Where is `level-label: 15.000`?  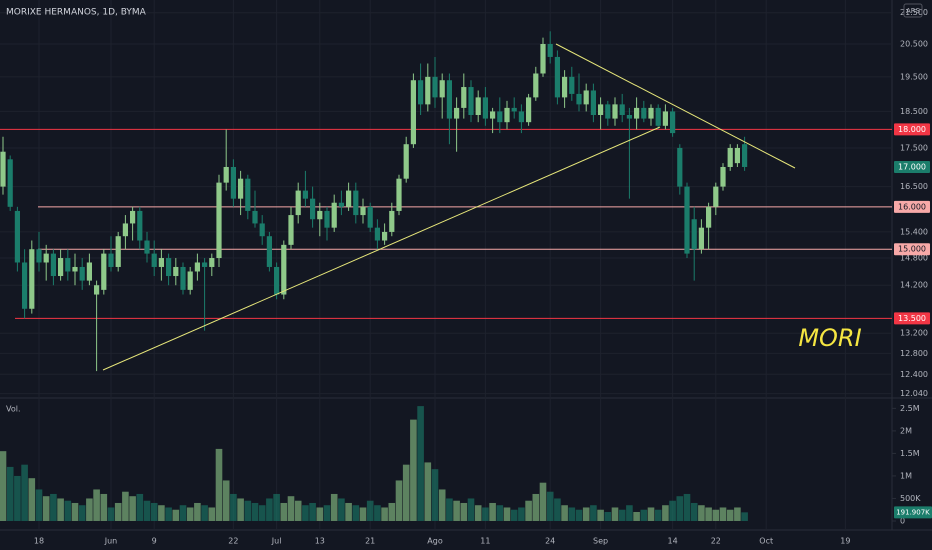
level-label: 15.000 is located at coordinates (912, 249).